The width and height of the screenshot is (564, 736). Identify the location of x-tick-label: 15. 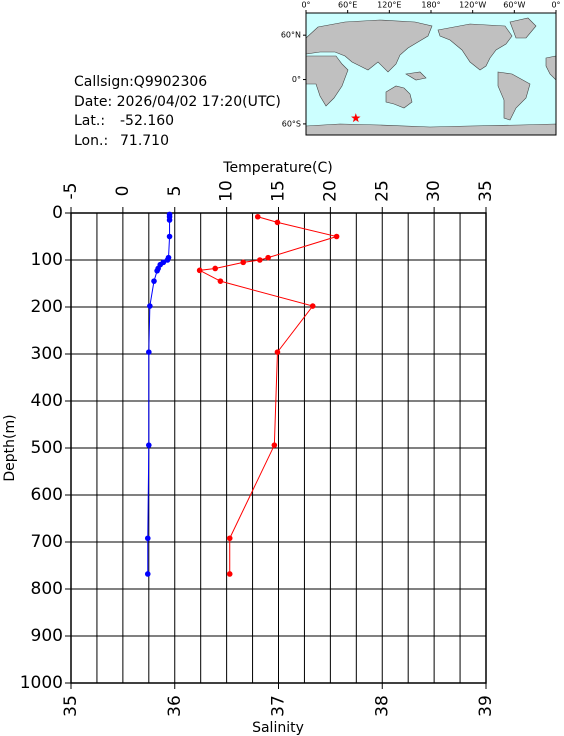
(279, 191).